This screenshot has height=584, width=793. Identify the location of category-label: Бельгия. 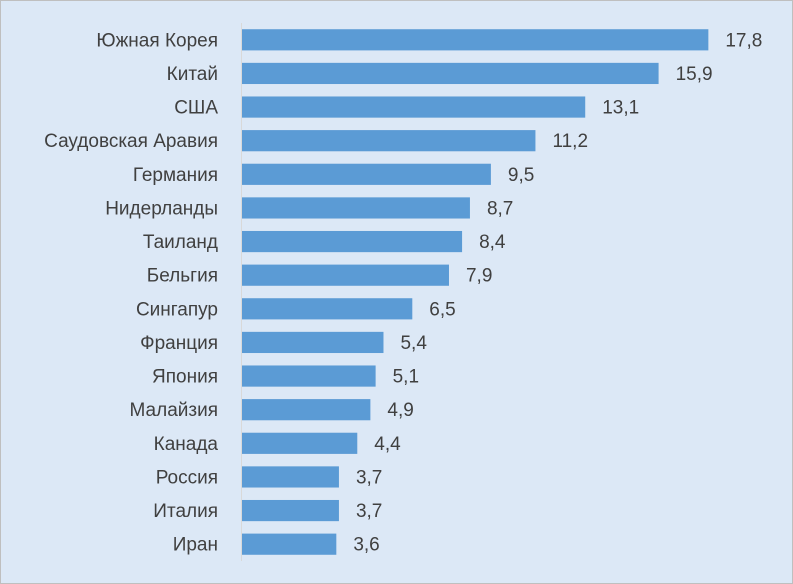
(182, 276).